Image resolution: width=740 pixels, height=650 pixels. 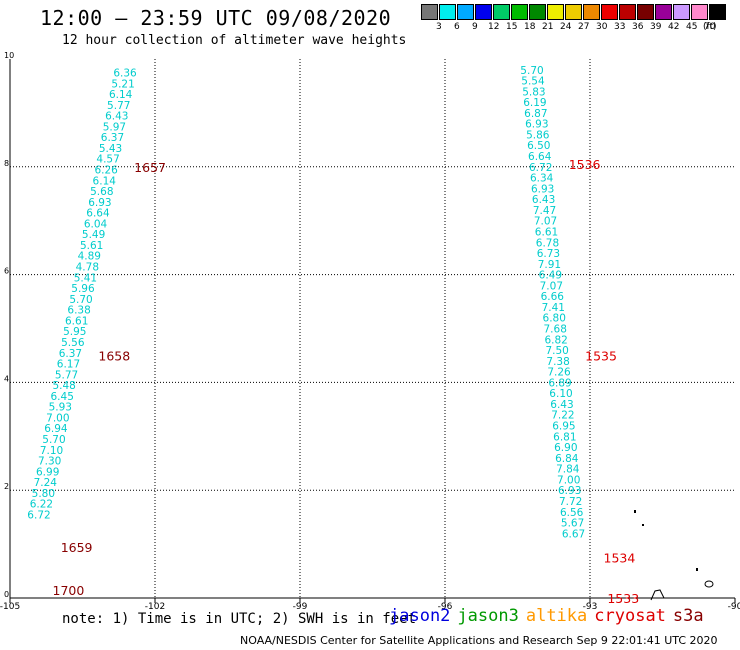 I want to click on wave-height-label: 5.83, so click(x=533, y=92).